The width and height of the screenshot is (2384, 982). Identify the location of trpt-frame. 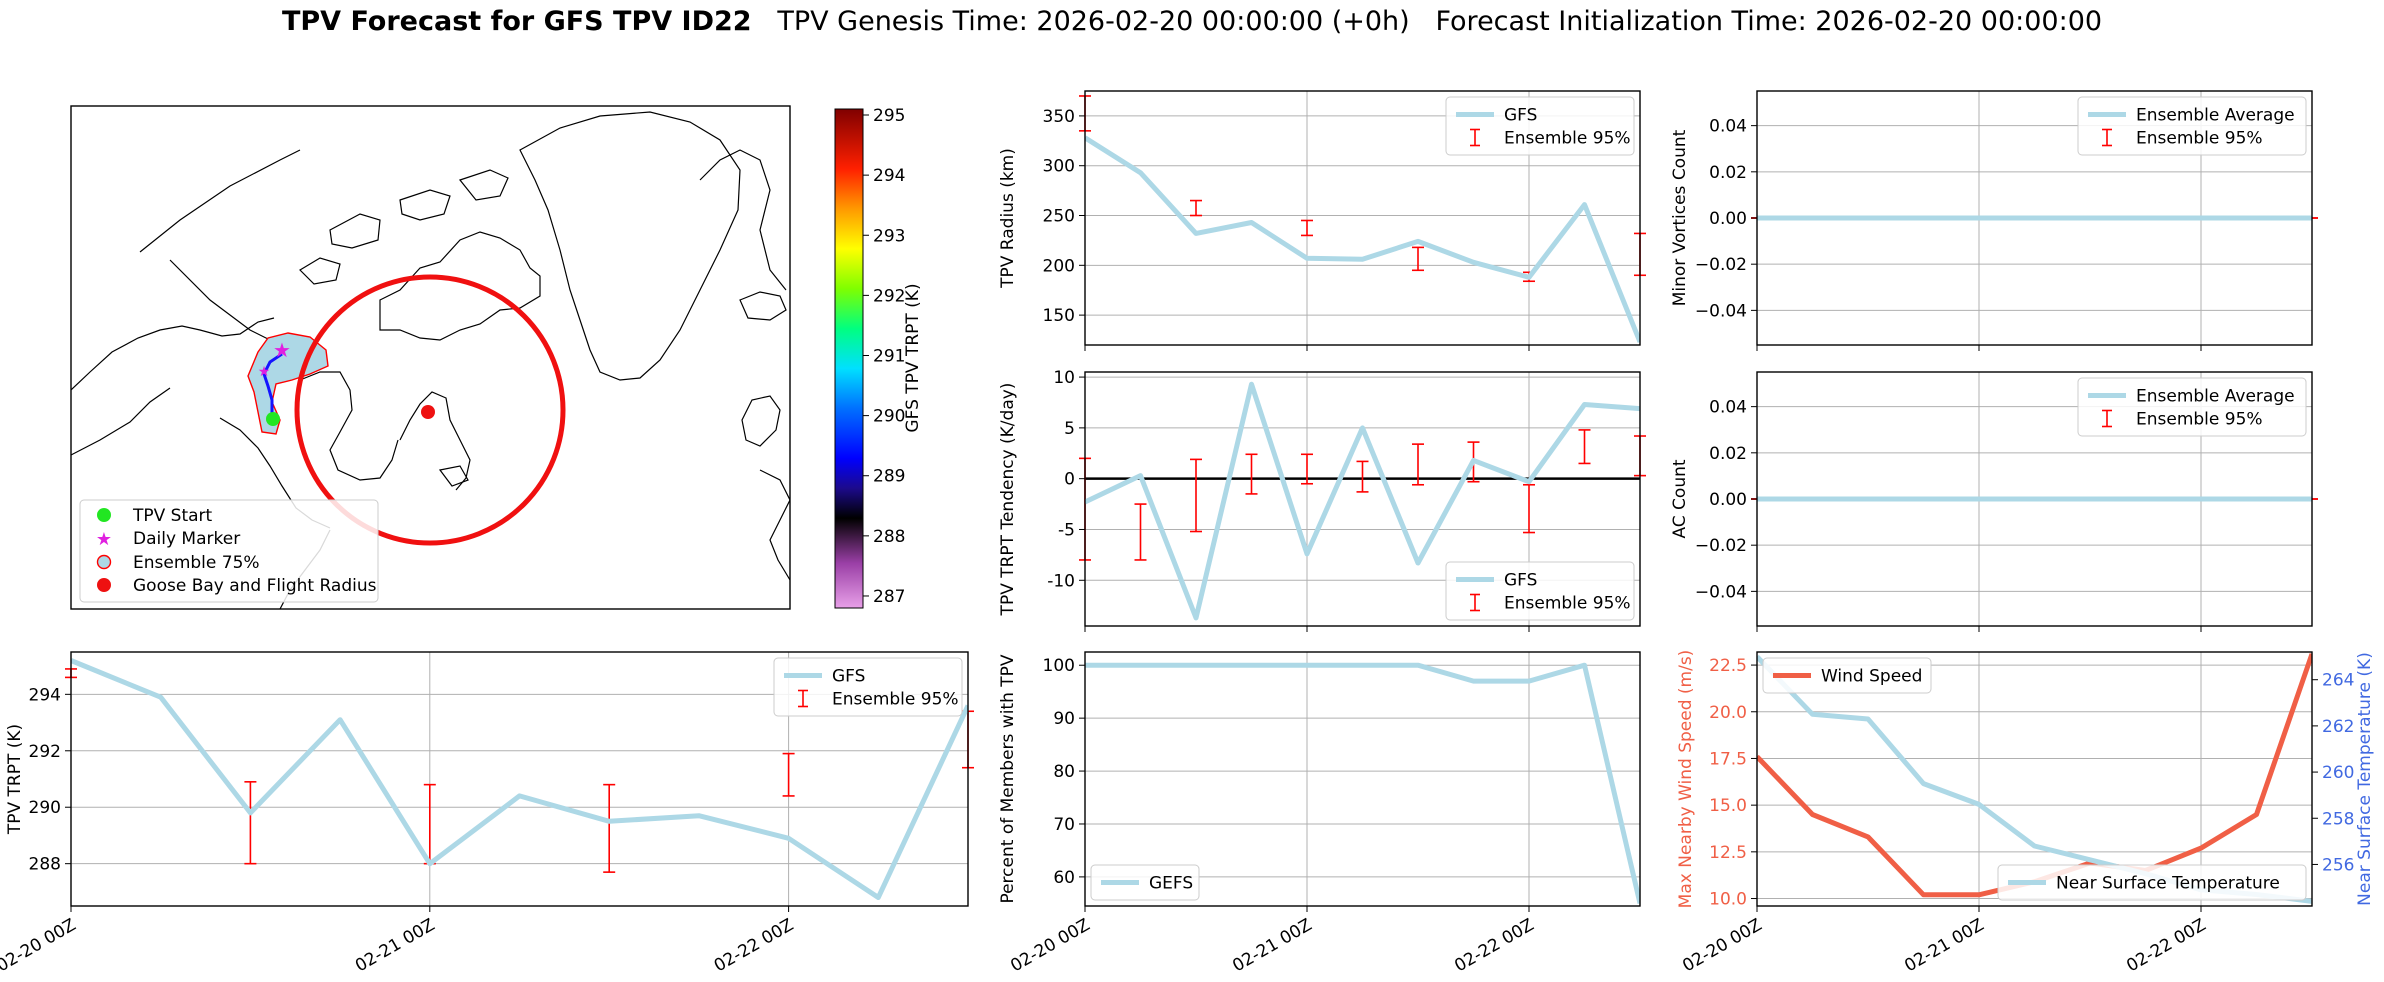
(519, 779).